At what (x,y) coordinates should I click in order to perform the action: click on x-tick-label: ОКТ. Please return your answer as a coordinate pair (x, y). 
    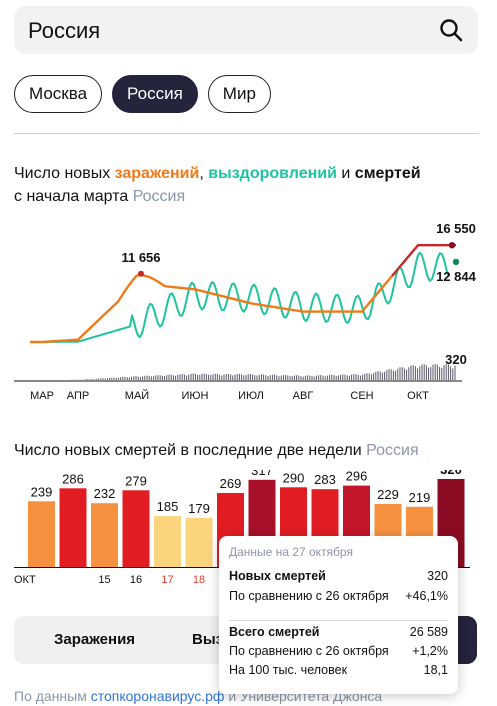
    Looking at the image, I should click on (418, 396).